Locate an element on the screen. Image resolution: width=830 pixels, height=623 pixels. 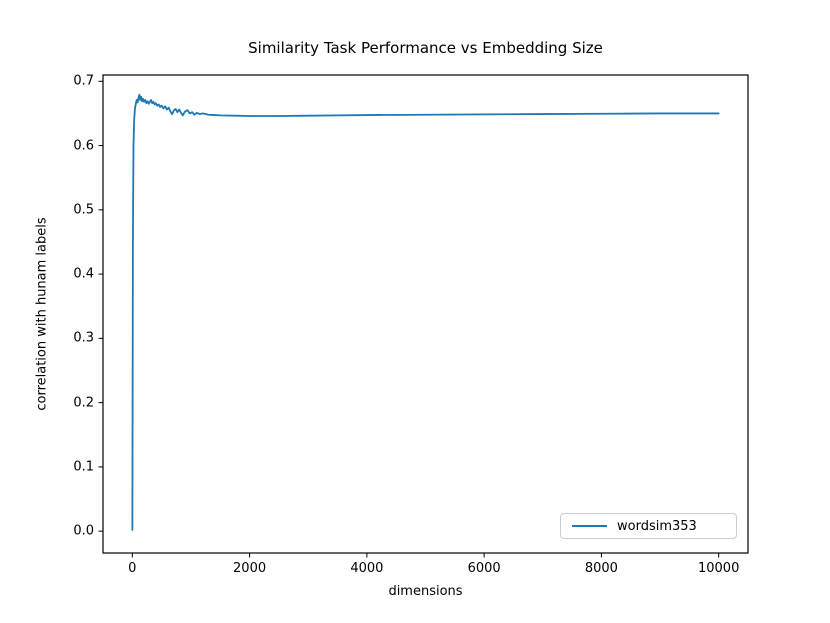
legend: wordsim353 is located at coordinates (648, 526).